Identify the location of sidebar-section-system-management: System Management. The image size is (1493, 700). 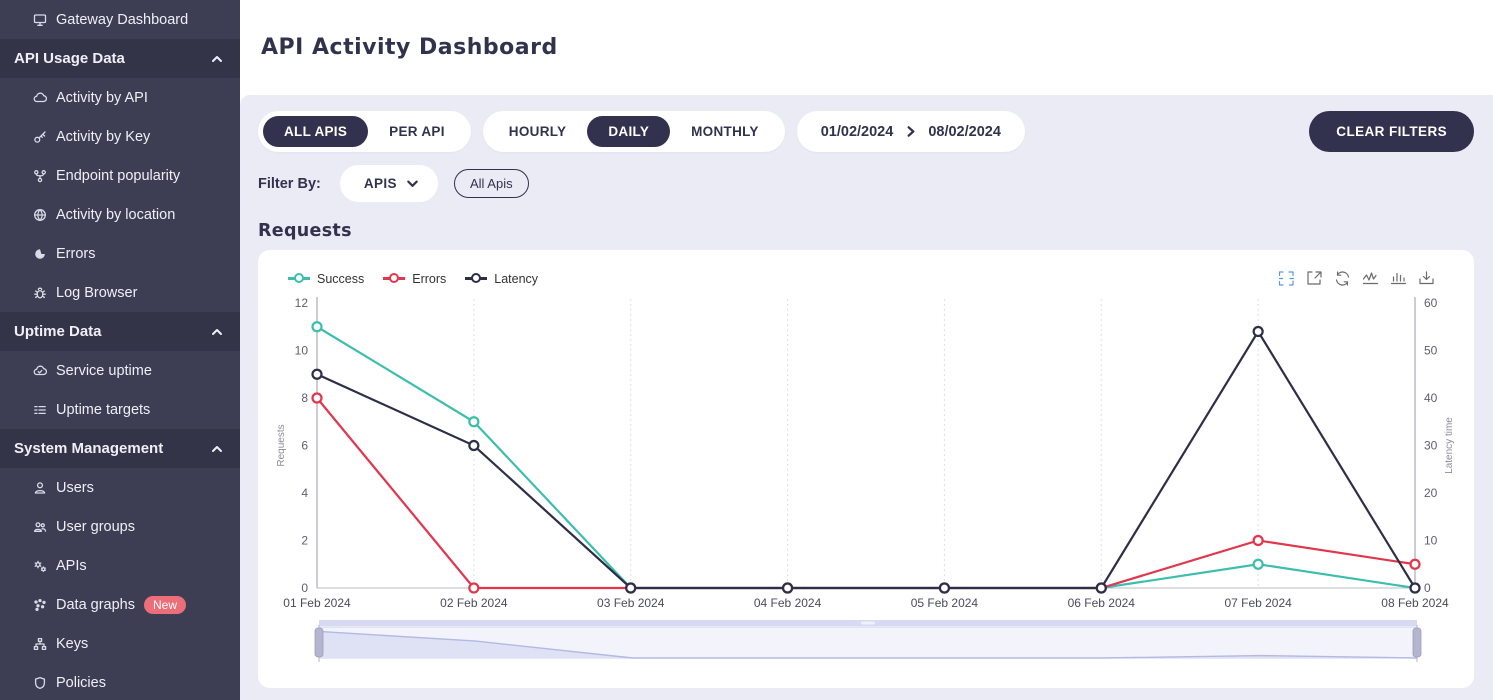
(120, 448).